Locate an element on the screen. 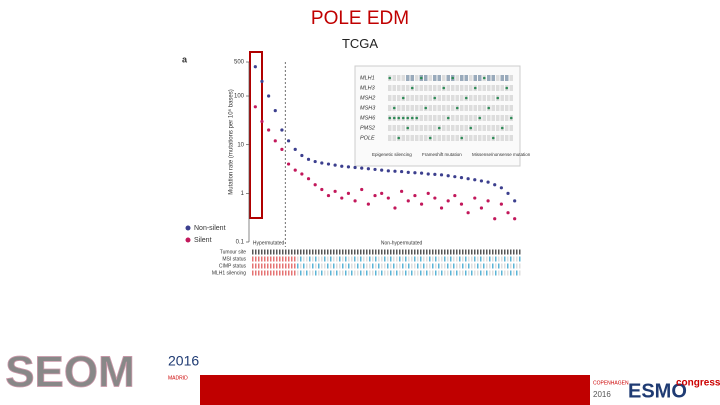  slide-title: POLE EDM is located at coordinates (360, 18).